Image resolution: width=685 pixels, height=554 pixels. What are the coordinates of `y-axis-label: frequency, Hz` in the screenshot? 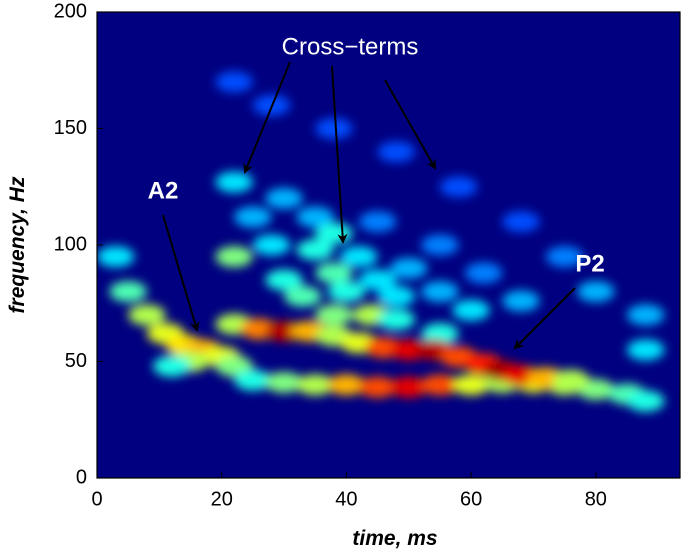 It's located at (17, 244).